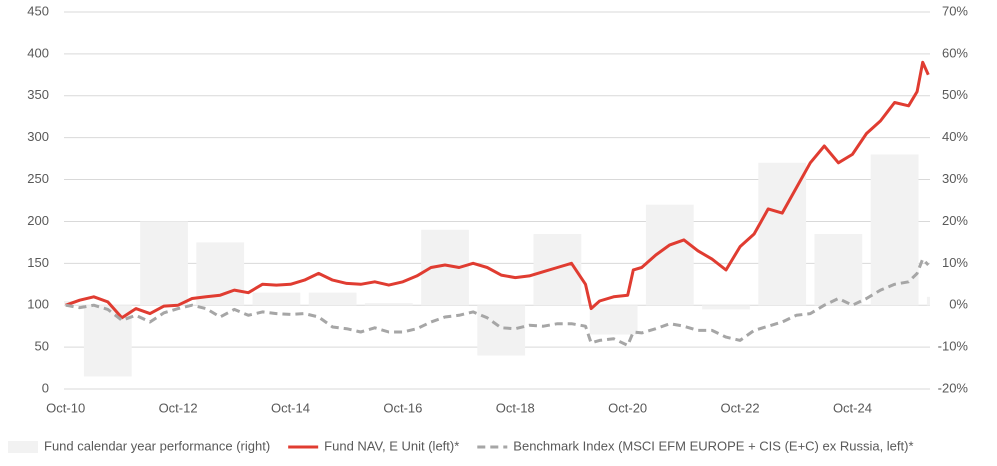 The image size is (997, 466). I want to click on y2-tick-label: 60%, so click(955, 52).